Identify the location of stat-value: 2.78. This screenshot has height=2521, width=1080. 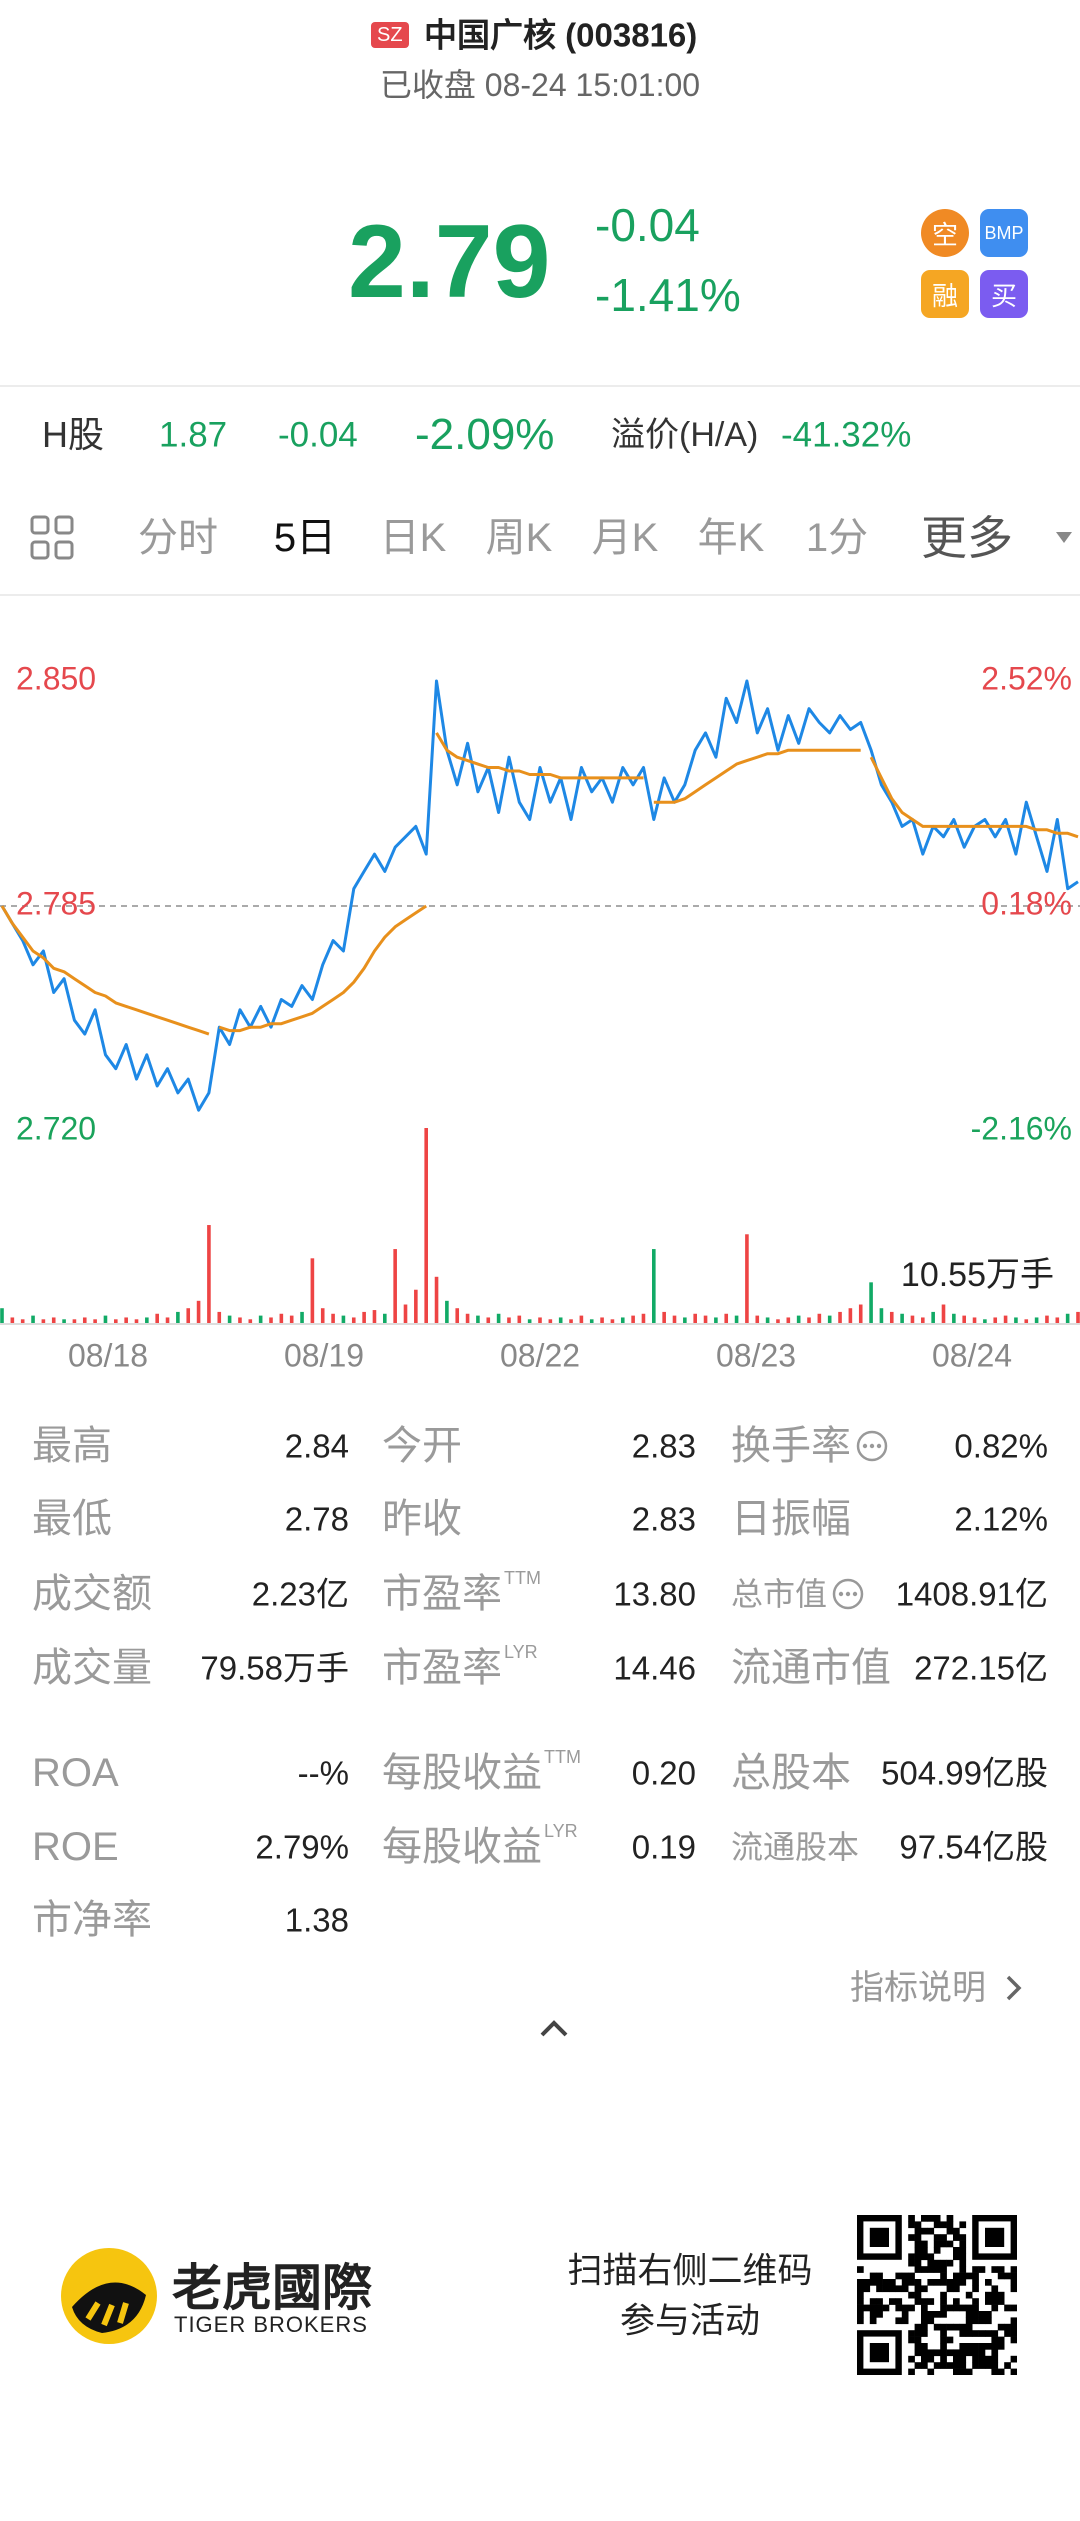
(316, 1519).